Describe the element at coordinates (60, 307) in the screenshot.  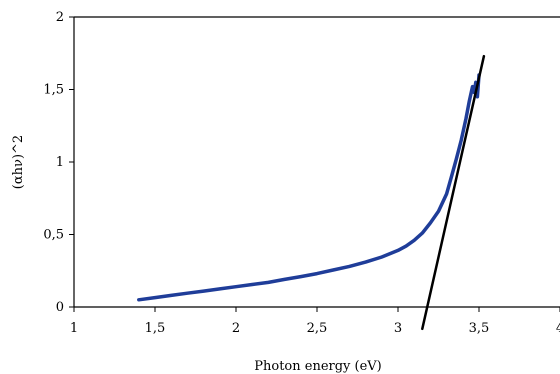
I see `y-tick-label: 0` at that location.